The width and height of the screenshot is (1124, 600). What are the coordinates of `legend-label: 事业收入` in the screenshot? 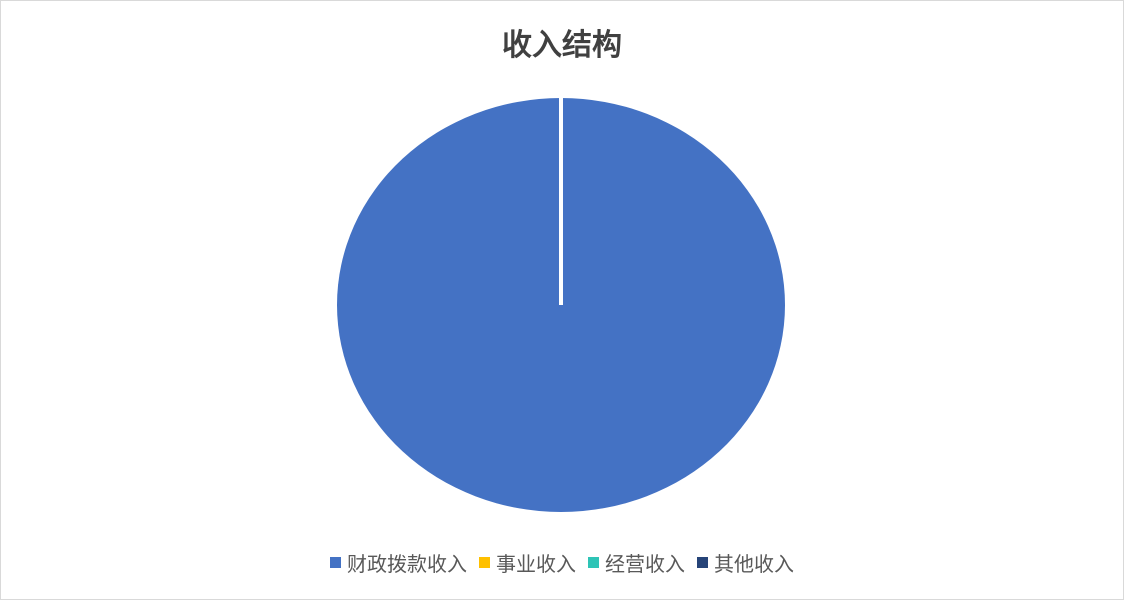 It's located at (536, 564).